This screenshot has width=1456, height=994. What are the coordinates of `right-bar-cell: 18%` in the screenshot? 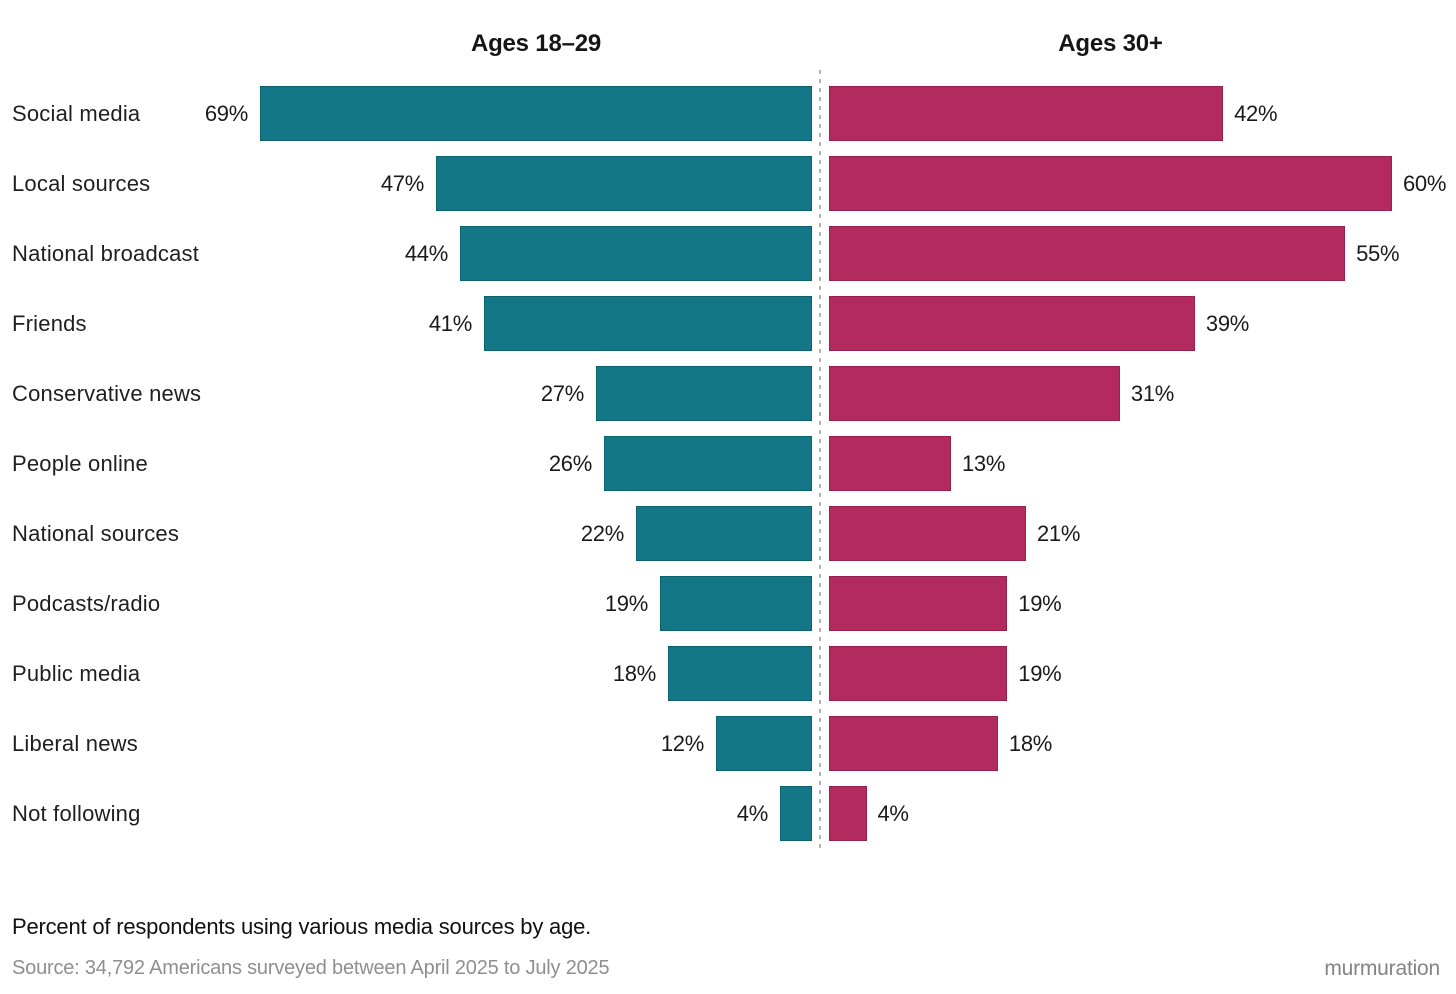 It's located at (1142, 743).